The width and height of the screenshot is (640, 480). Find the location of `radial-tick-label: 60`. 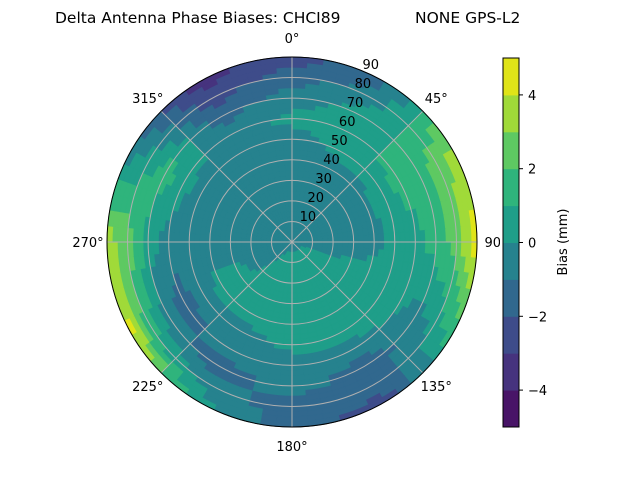

radial-tick-label: 60 is located at coordinates (347, 122).